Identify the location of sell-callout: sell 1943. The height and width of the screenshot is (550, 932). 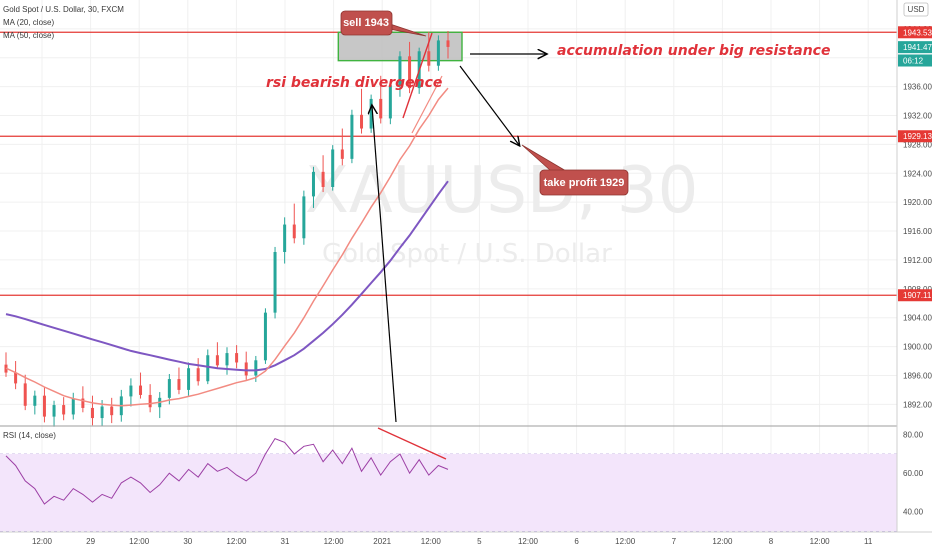
(383, 23).